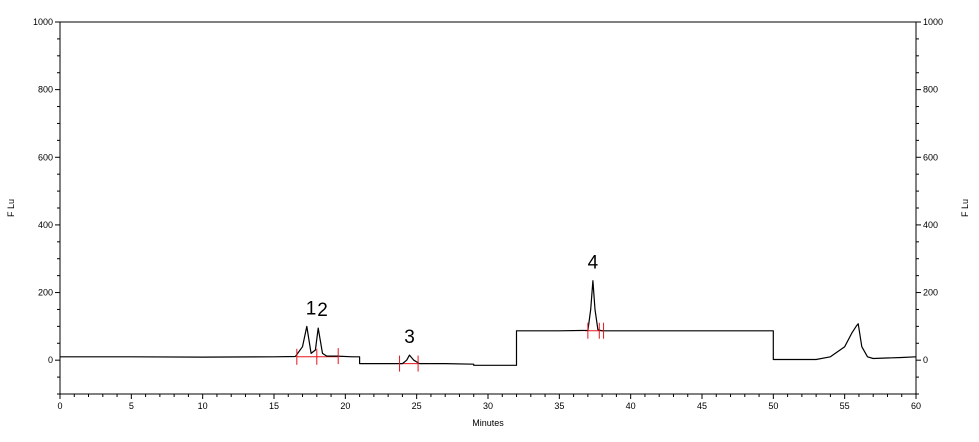 The height and width of the screenshot is (442, 979). What do you see at coordinates (45, 90) in the screenshot?
I see `y-tick-label-left: 800` at bounding box center [45, 90].